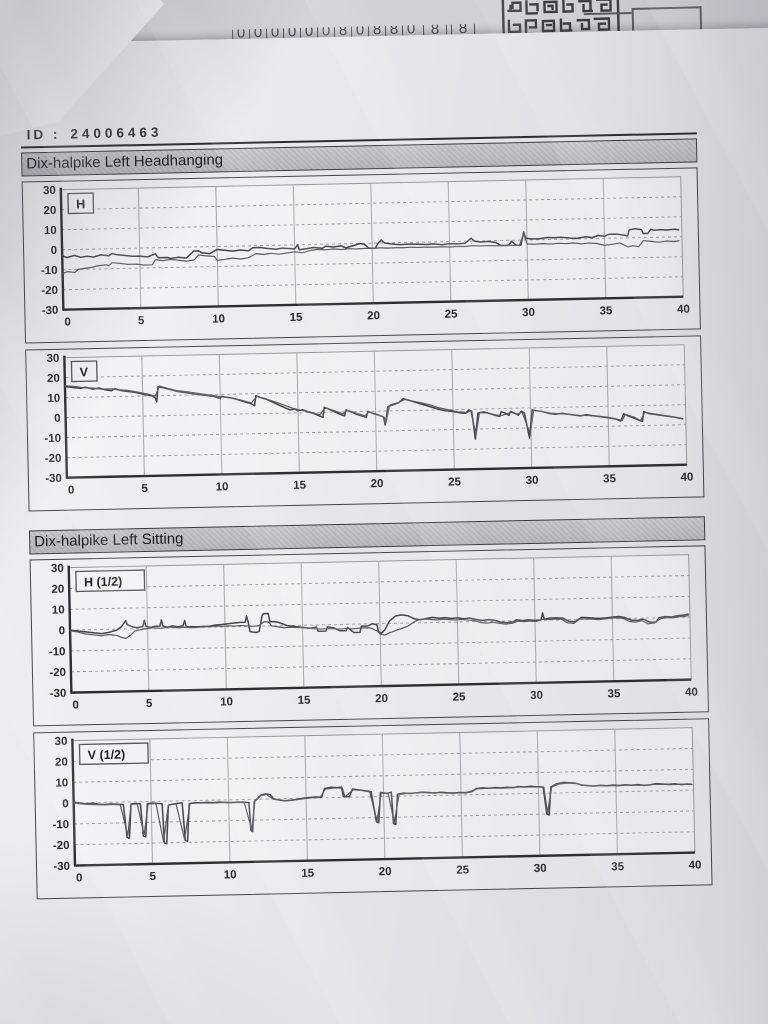 The height and width of the screenshot is (1024, 768). What do you see at coordinates (103, 582) in the screenshot?
I see `chart-legend-label: H (1/2)` at bounding box center [103, 582].